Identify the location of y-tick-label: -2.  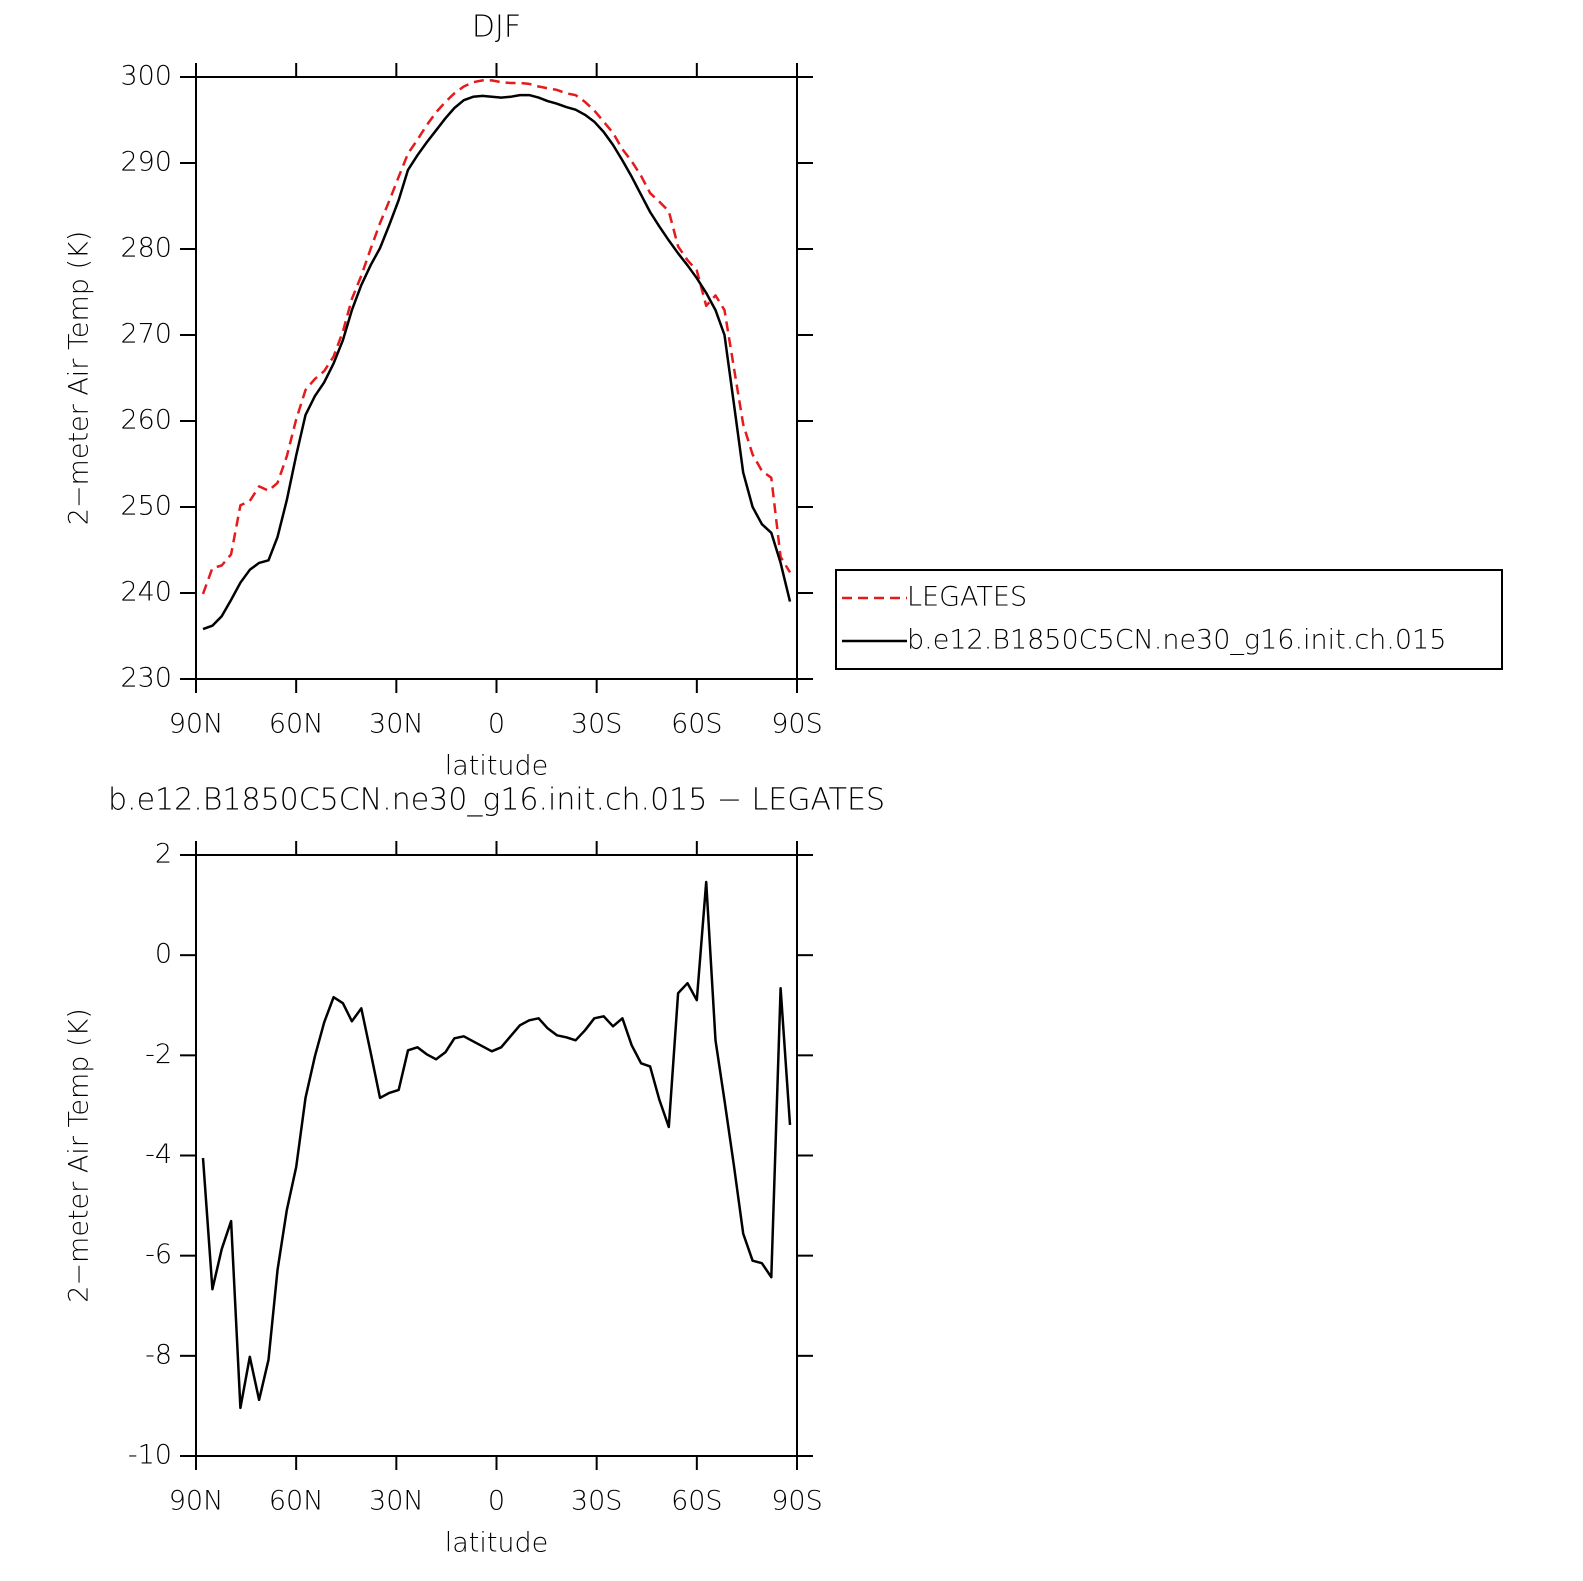
(158, 1054).